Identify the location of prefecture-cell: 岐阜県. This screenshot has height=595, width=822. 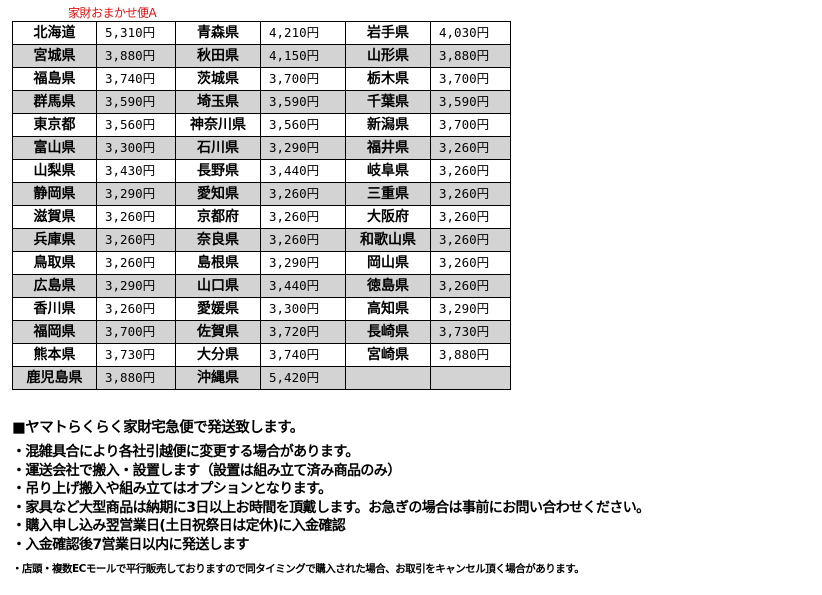
(388, 171).